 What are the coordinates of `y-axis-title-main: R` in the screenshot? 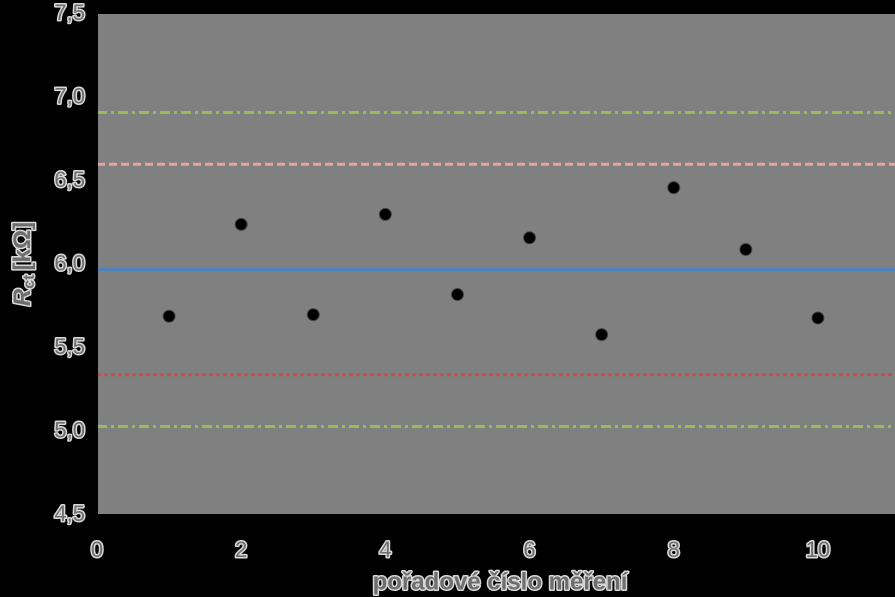 It's located at (22, 297).